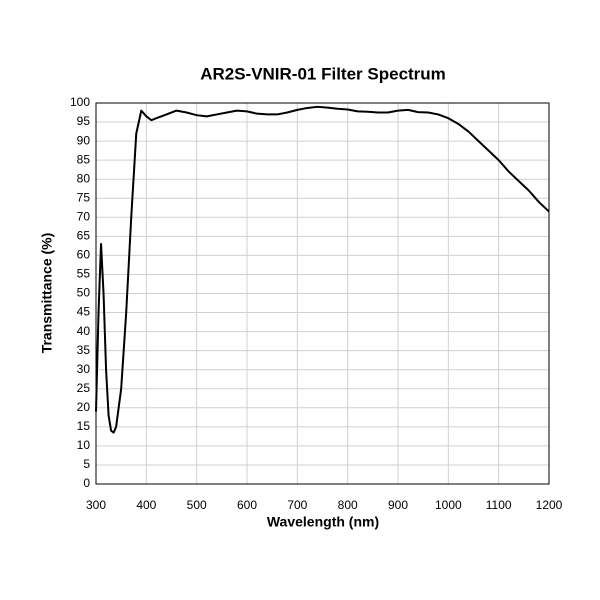 The image size is (600, 600). I want to click on y-tick-label: 60, so click(84, 255).